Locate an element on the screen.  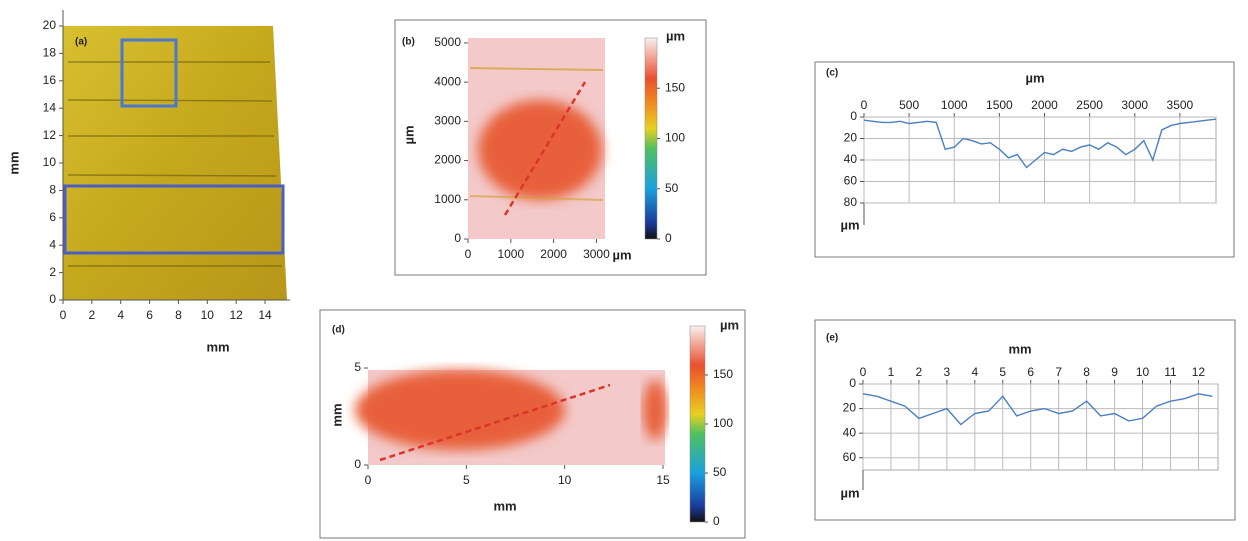
y-tick-label: 80 is located at coordinates (851, 202).